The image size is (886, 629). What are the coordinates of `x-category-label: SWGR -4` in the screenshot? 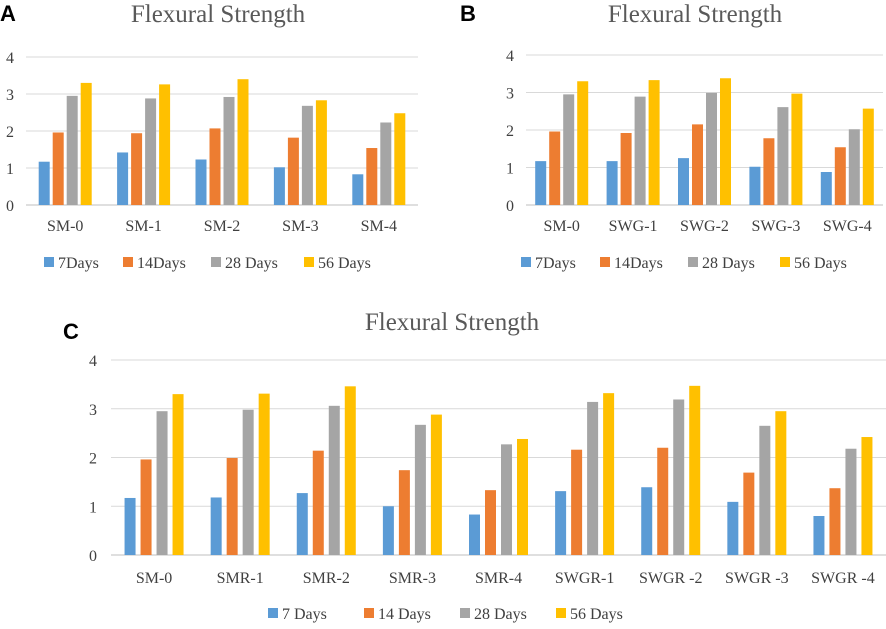 It's located at (843, 578).